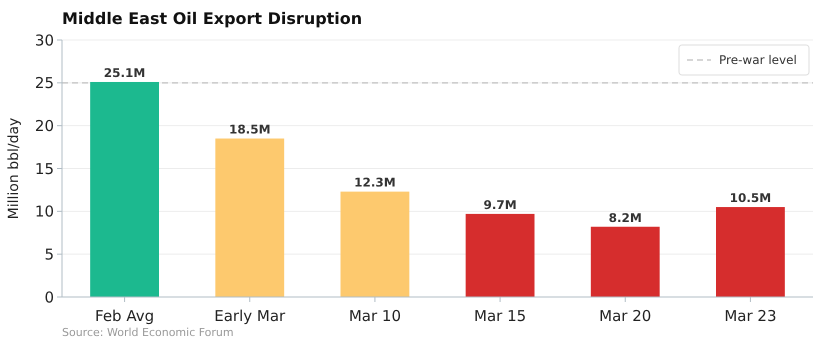  I want to click on chart-title: Middle East Oil Export Disruption, so click(212, 18).